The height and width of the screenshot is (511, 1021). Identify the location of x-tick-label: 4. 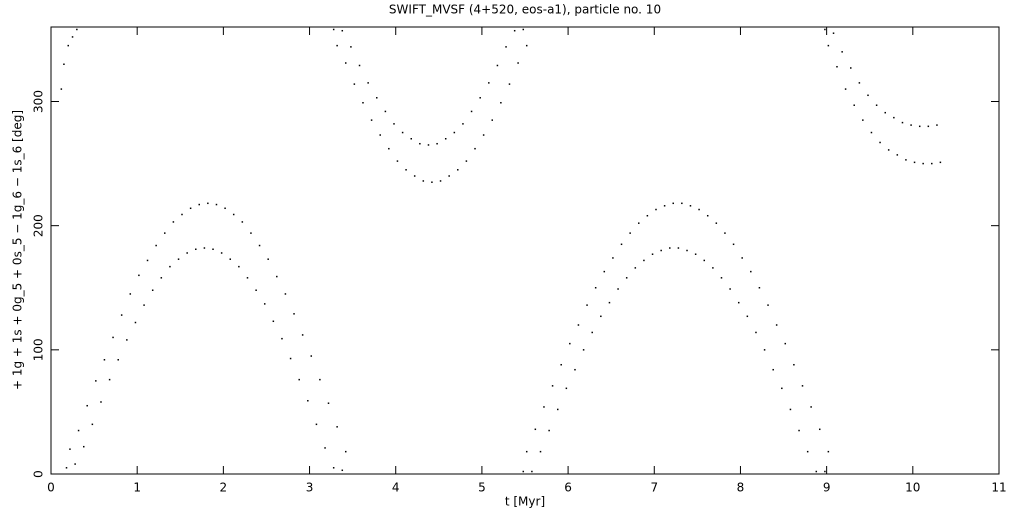
(396, 488).